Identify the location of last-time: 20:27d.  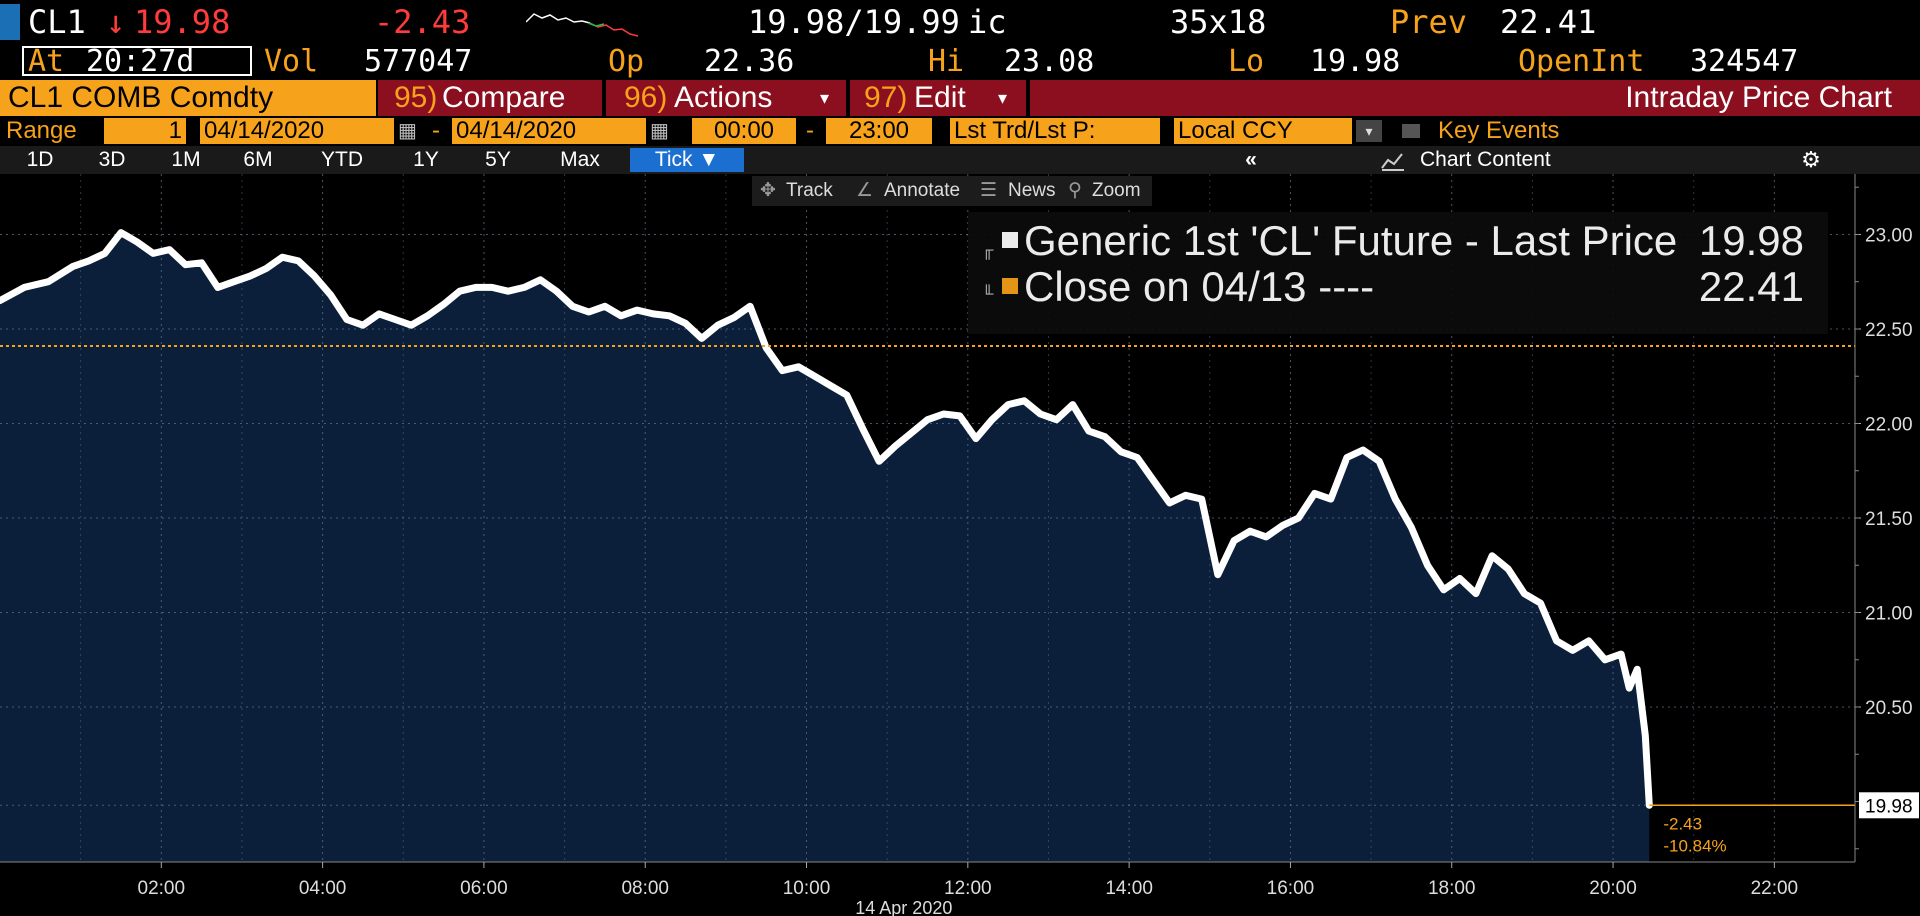
(140, 61).